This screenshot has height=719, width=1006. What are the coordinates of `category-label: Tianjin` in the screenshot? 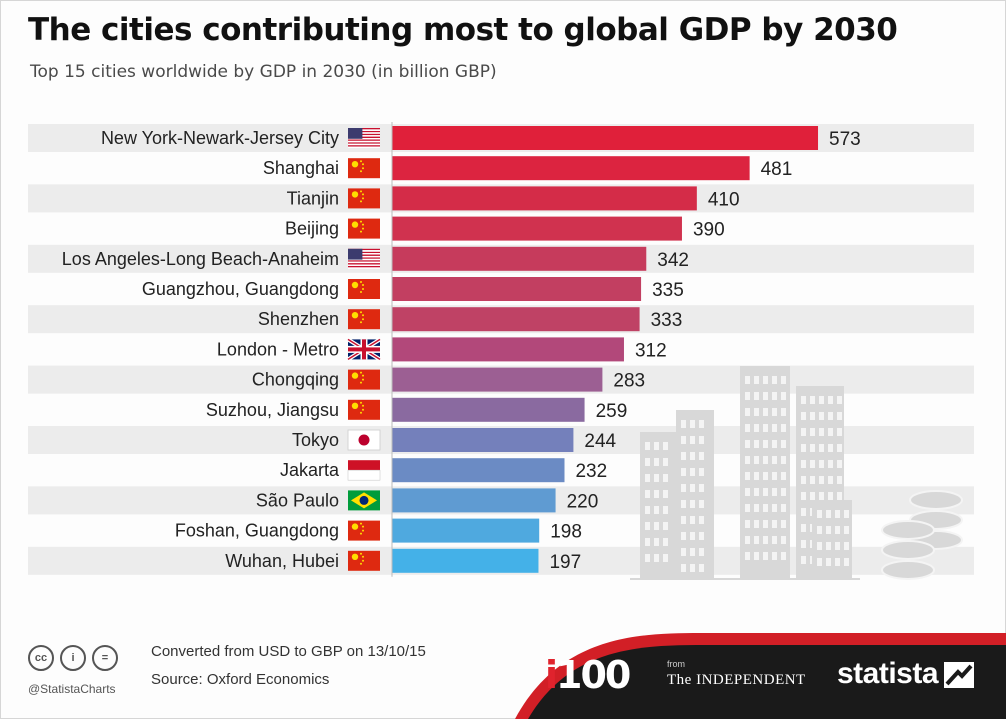 It's located at (313, 198).